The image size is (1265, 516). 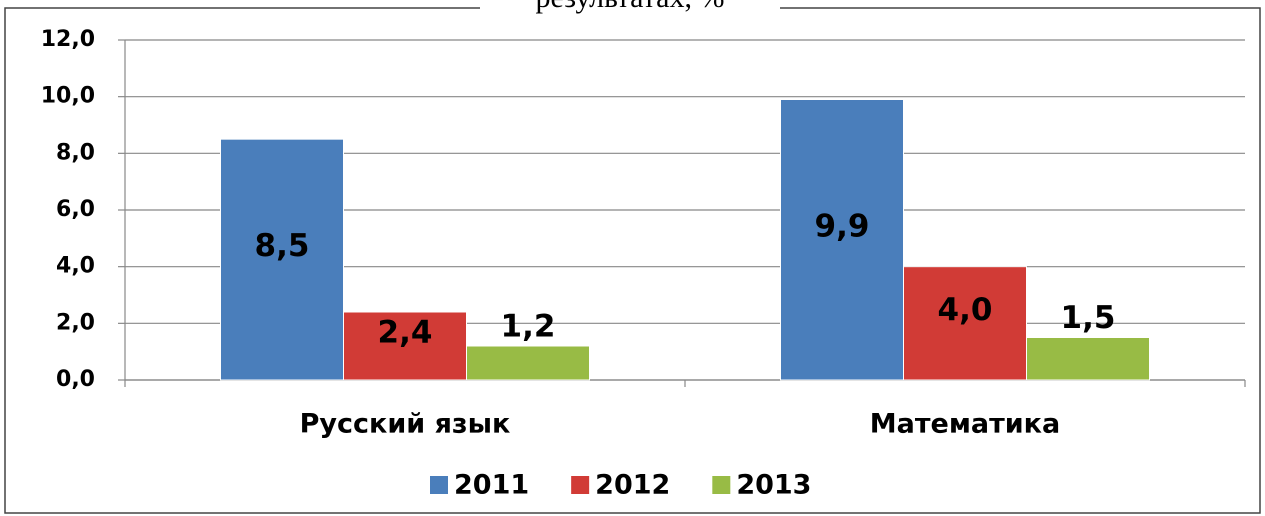 I want to click on value-label: 8,5, so click(x=282, y=246).